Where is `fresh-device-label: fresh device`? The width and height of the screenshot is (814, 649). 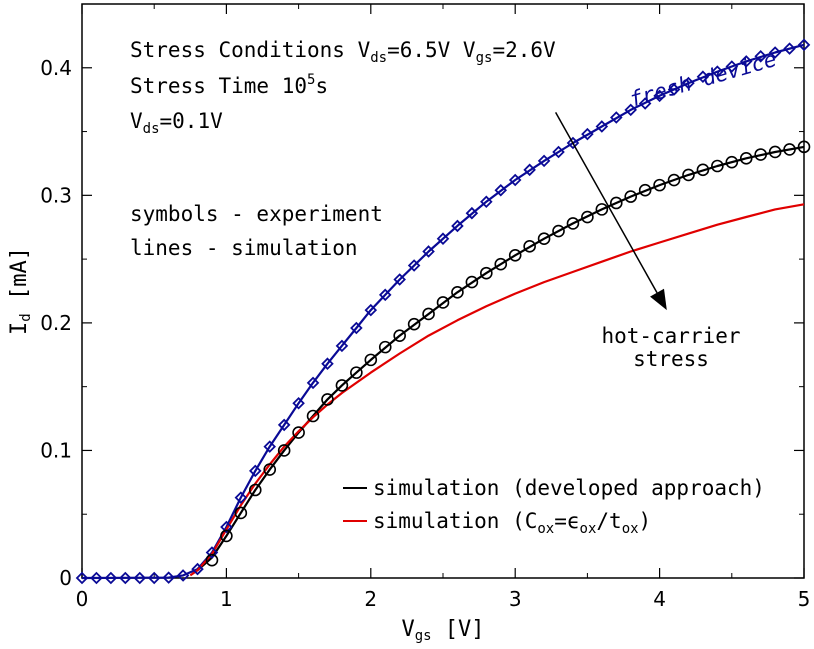
fresh-device-label: fresh device is located at coordinates (703, 79).